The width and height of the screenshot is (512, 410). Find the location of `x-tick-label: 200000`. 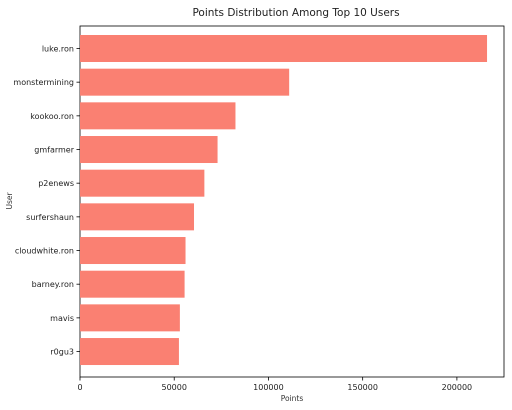

x-tick-label: 200000 is located at coordinates (457, 387).